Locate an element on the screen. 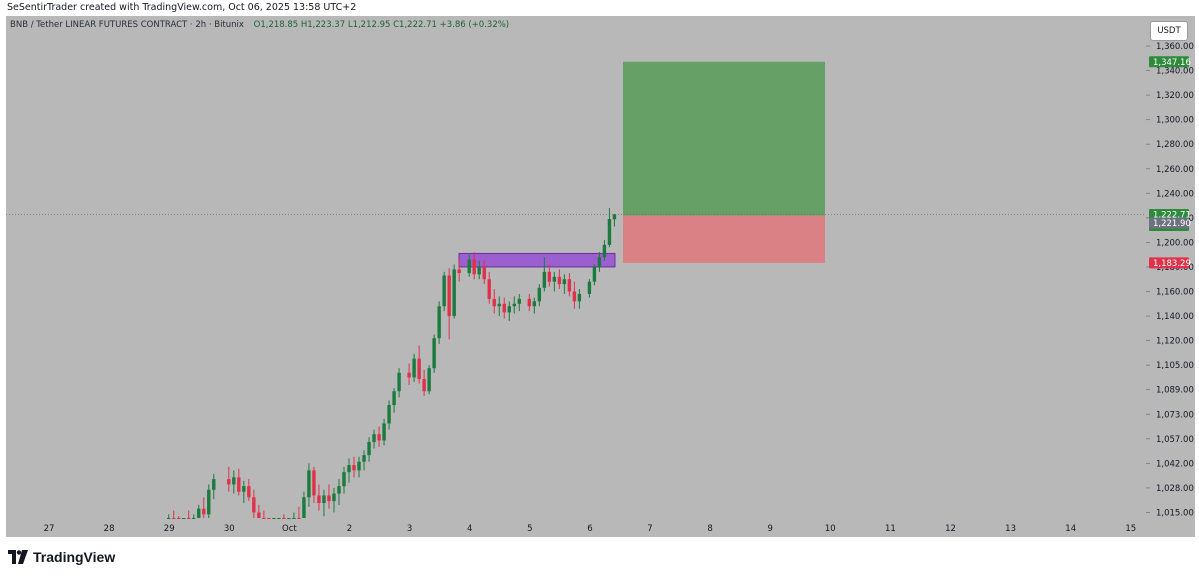  resistance-zone is located at coordinates (537, 260).